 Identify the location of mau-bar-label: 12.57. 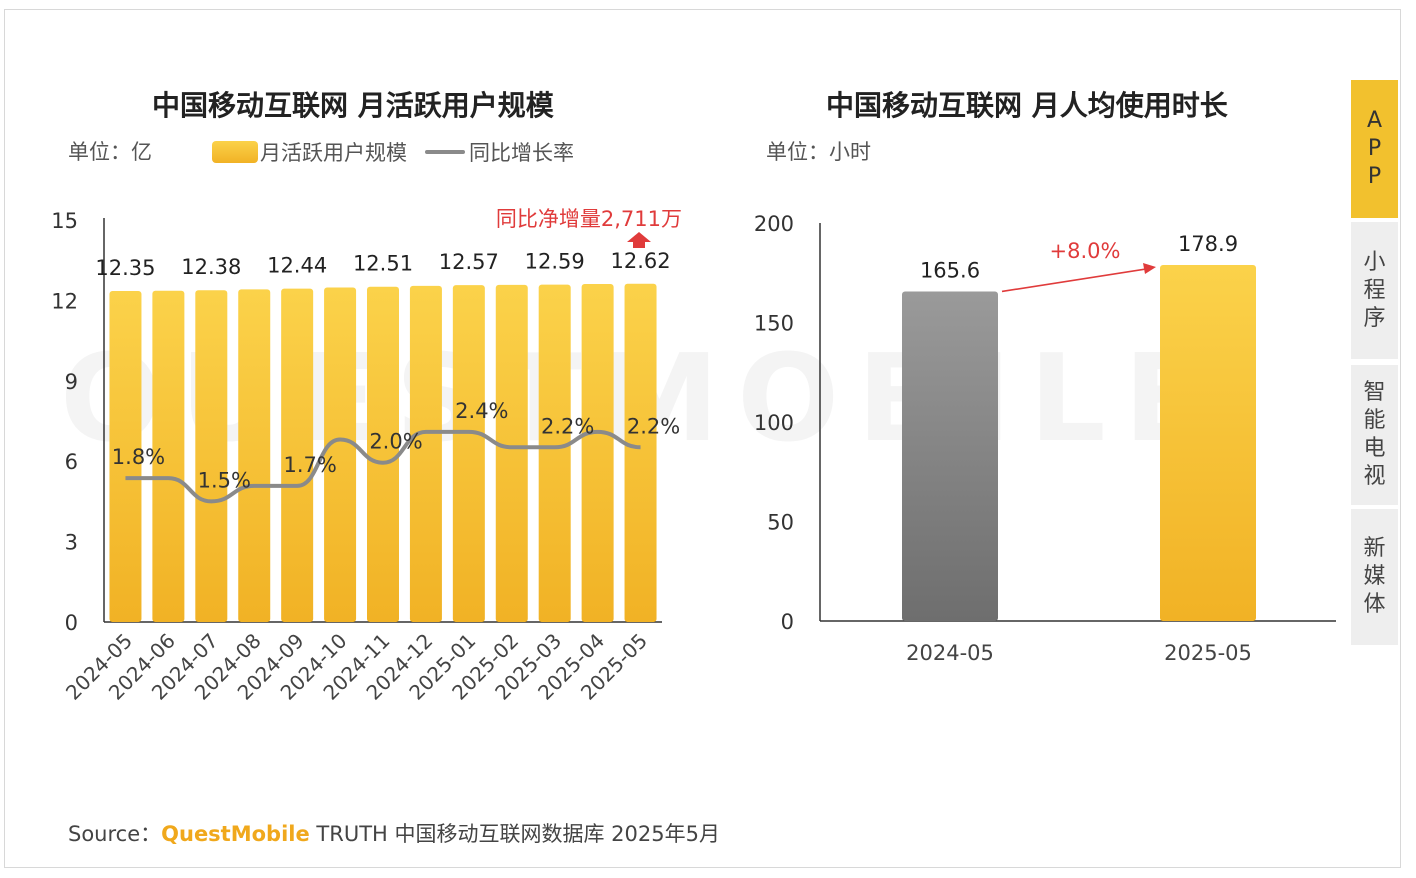
(469, 262).